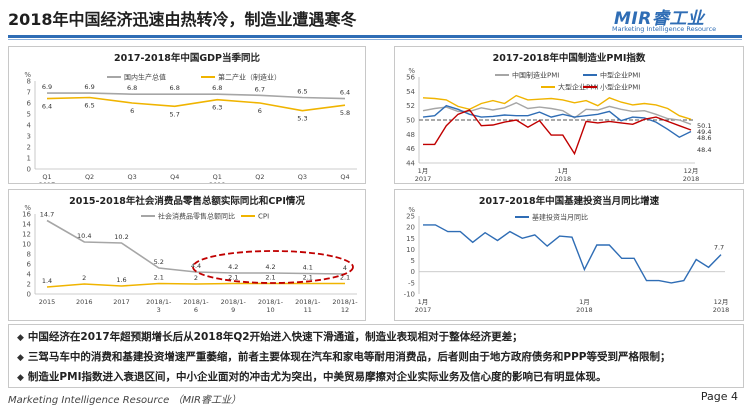 Image resolution: width=750 pixels, height=409 pixels. I want to click on data-label: 4, so click(345, 268).